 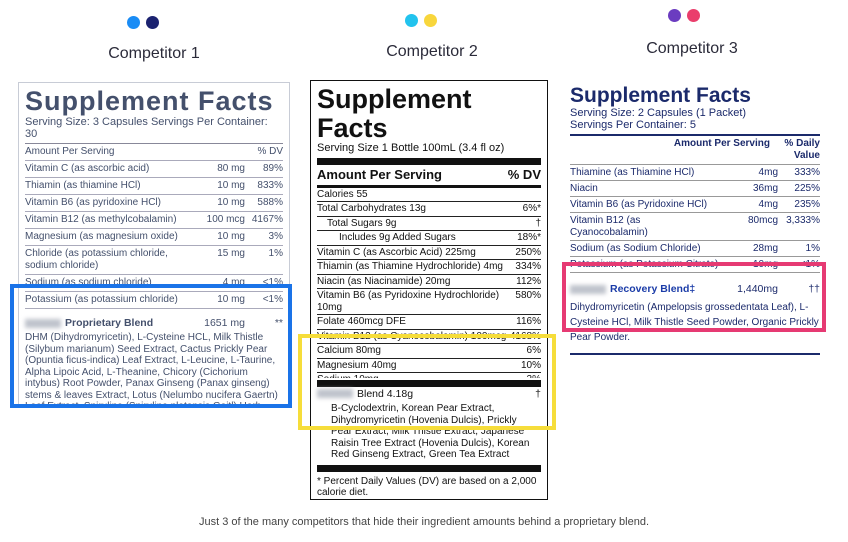 I want to click on nutrient-name: Vitamin B12 (as Cyanocobalamin), so click(x=609, y=226).